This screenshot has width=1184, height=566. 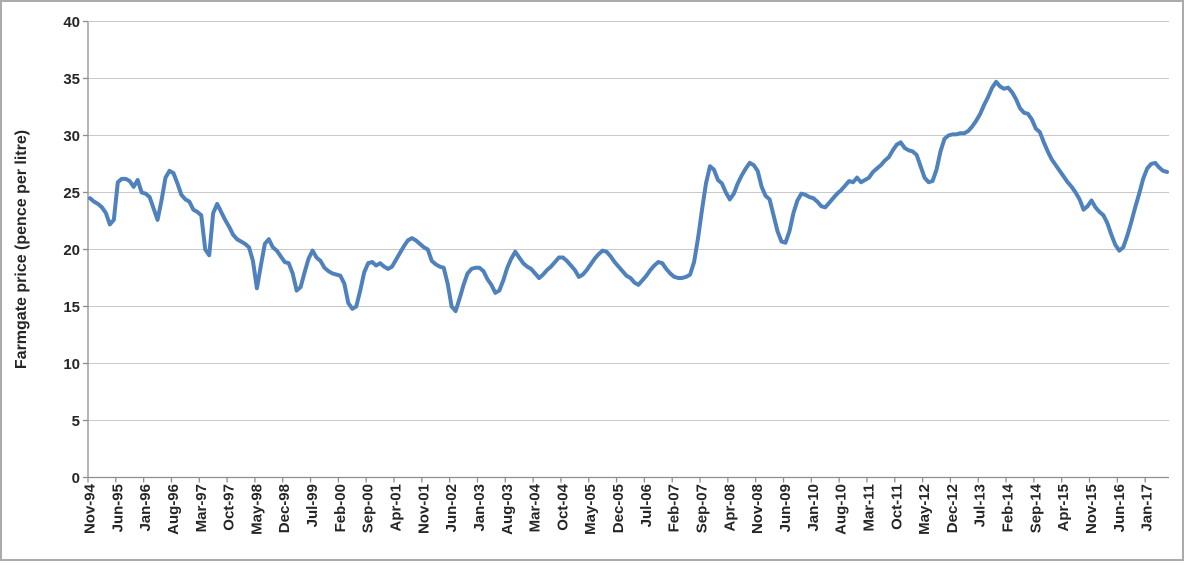 What do you see at coordinates (1119, 508) in the screenshot?
I see `x-tick-label: Jun-16` at bounding box center [1119, 508].